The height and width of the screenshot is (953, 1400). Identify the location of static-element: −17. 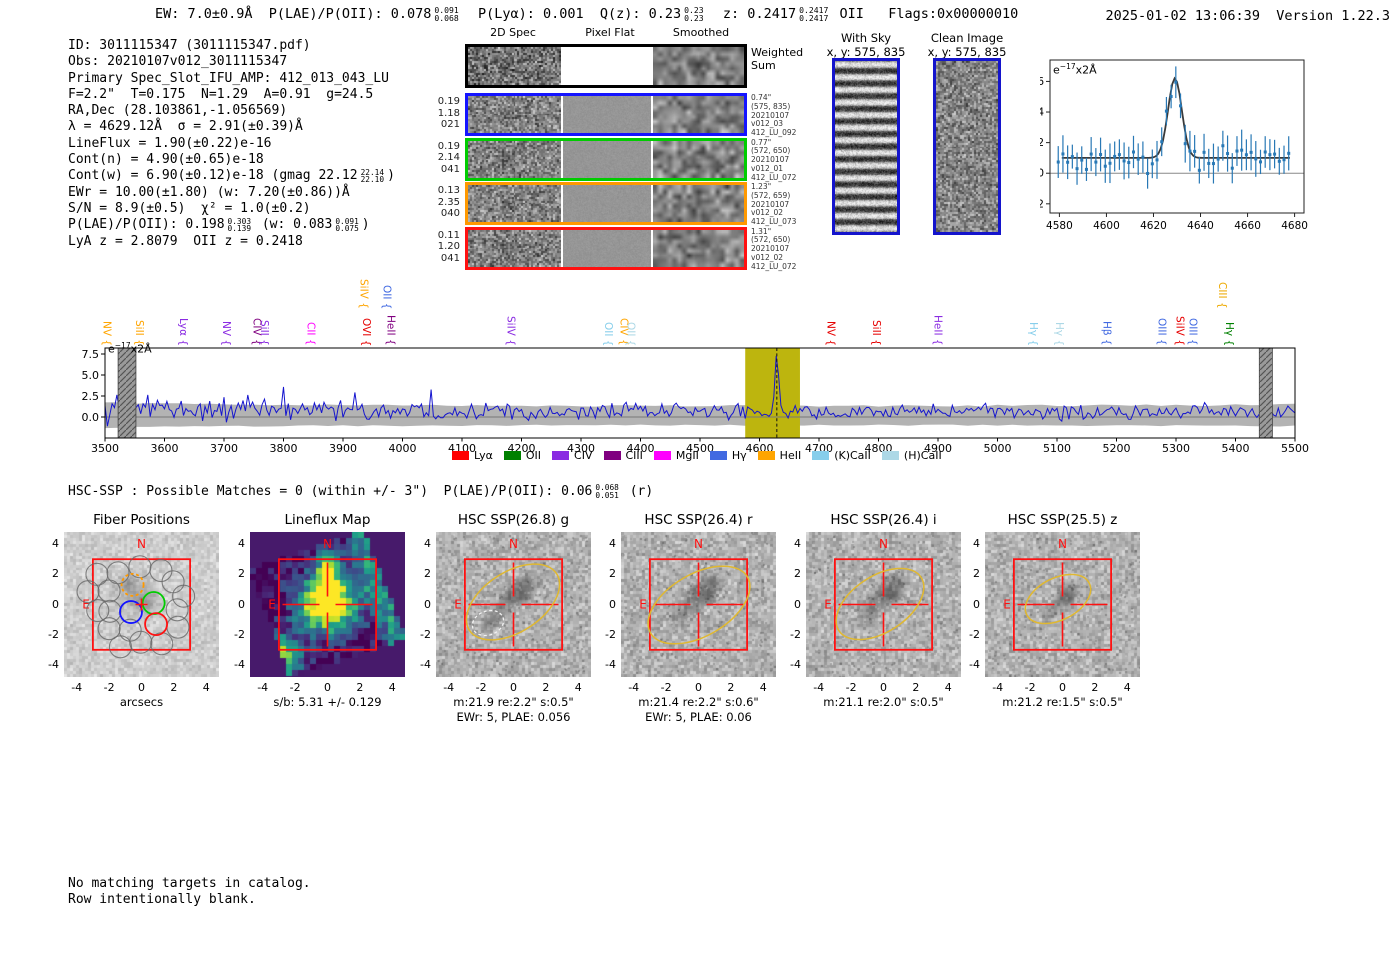
(122, 345).